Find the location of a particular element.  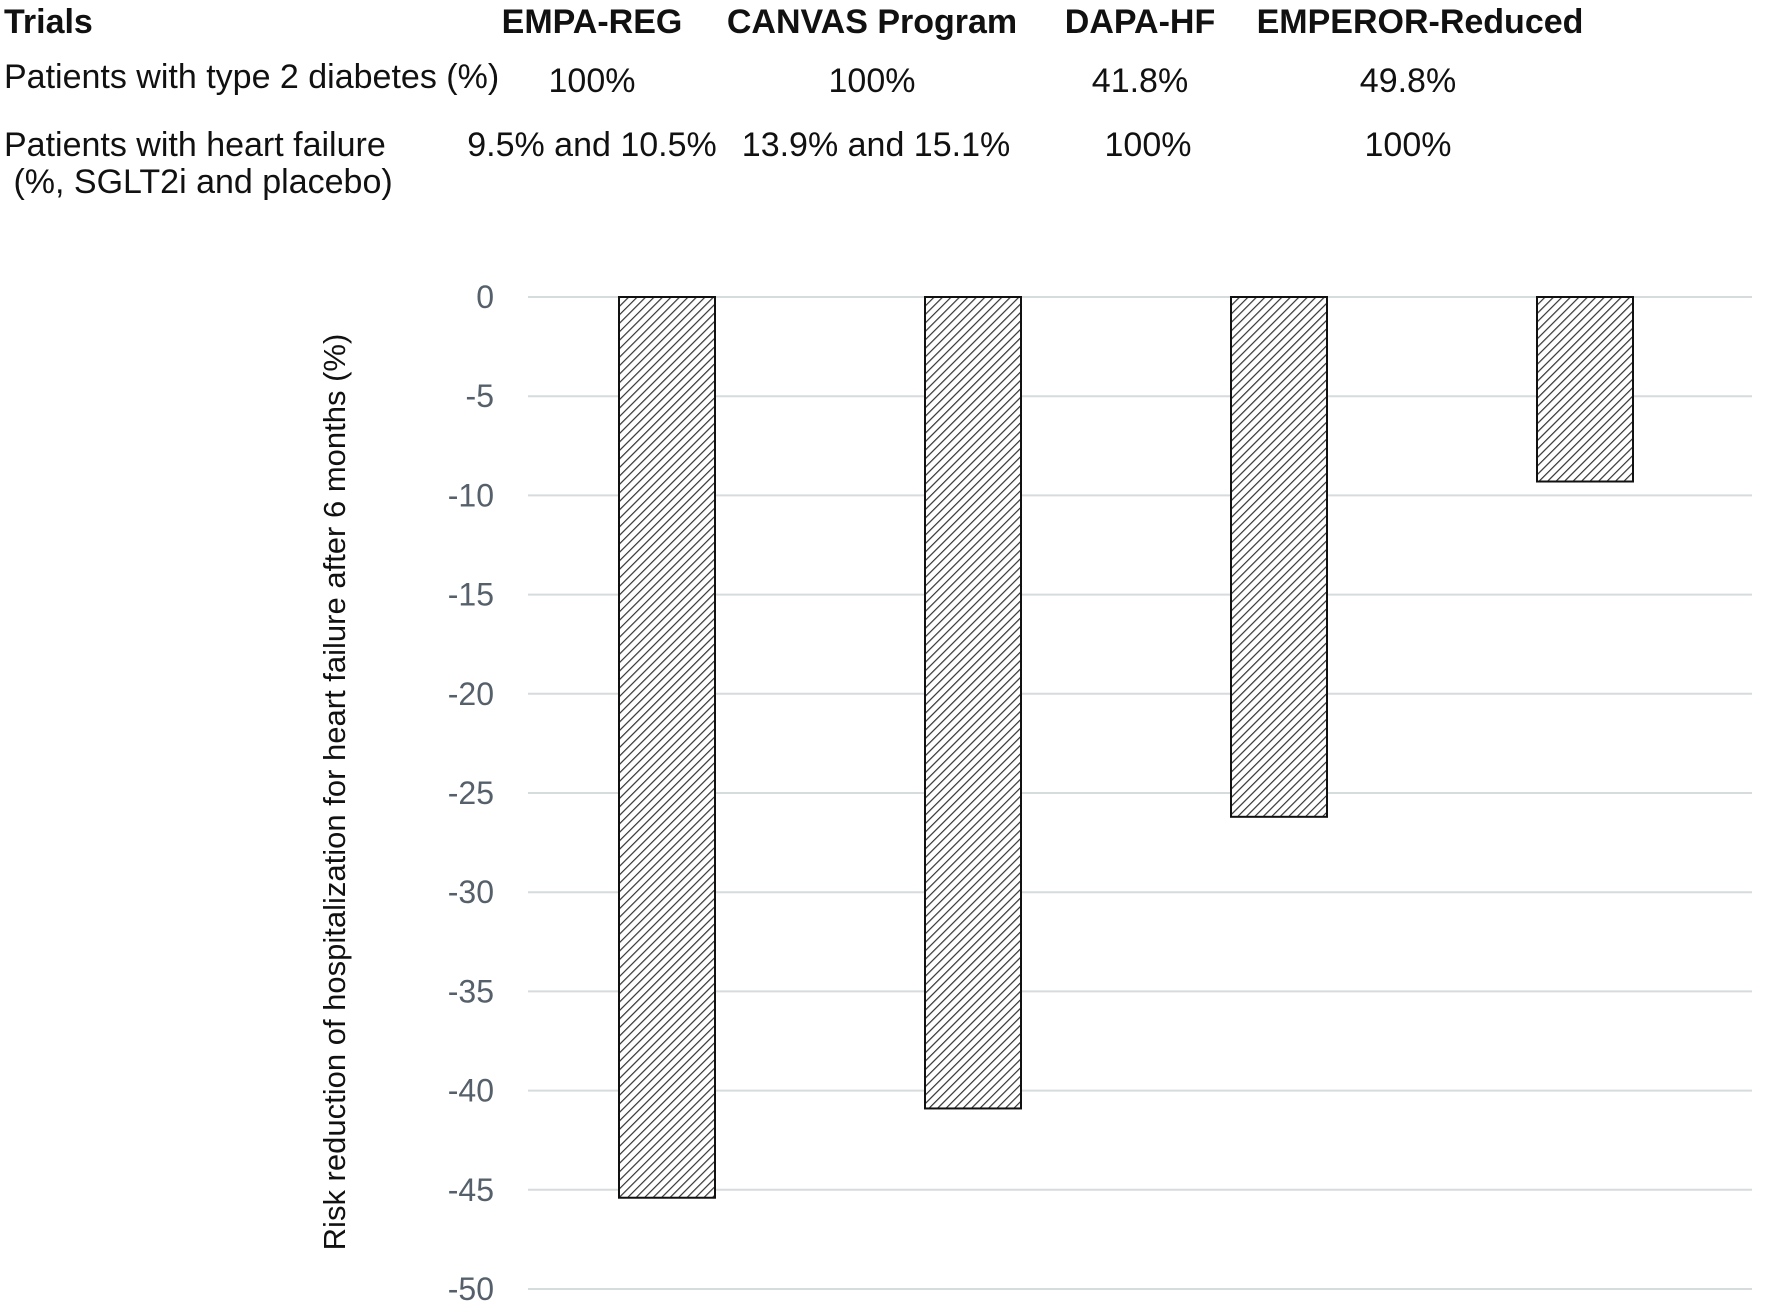

y-tick-label: 0 is located at coordinates (485, 297).